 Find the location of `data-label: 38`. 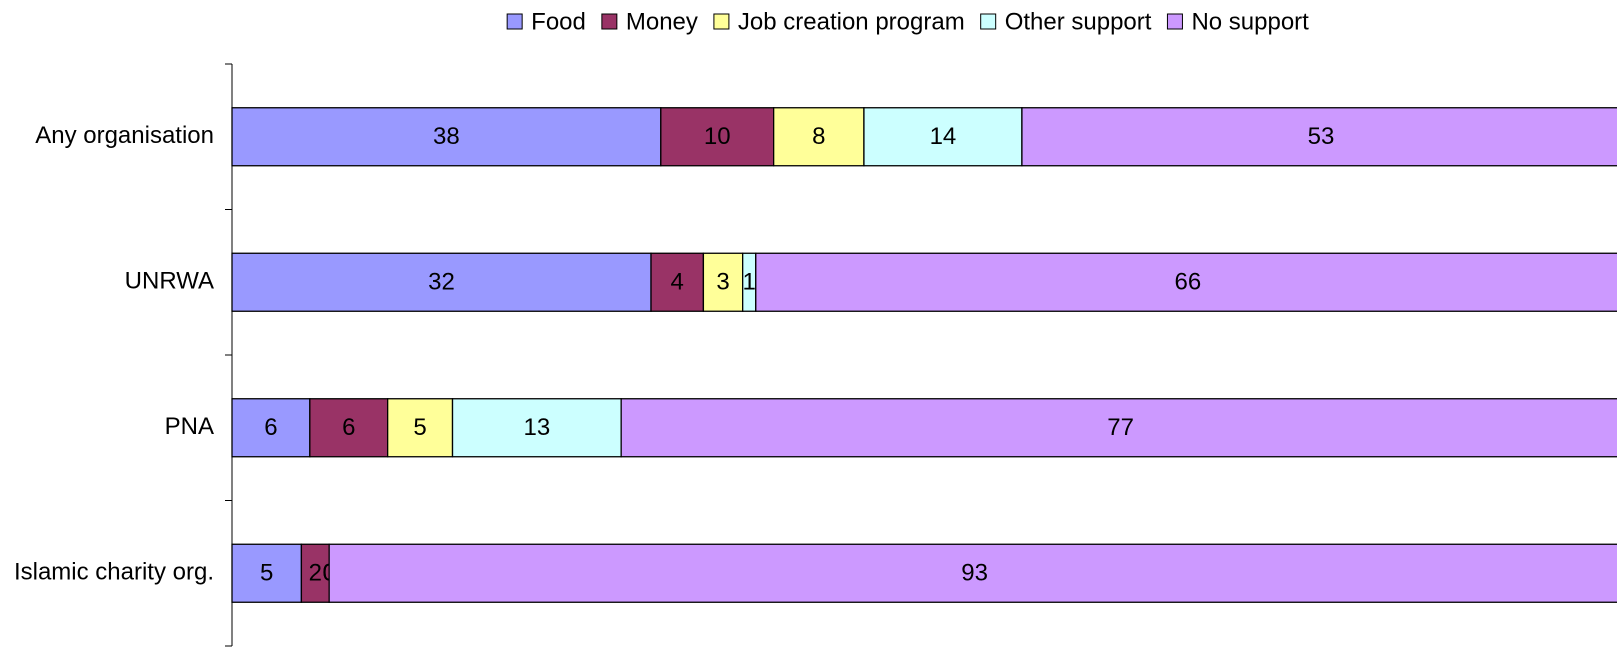

data-label: 38 is located at coordinates (446, 136).